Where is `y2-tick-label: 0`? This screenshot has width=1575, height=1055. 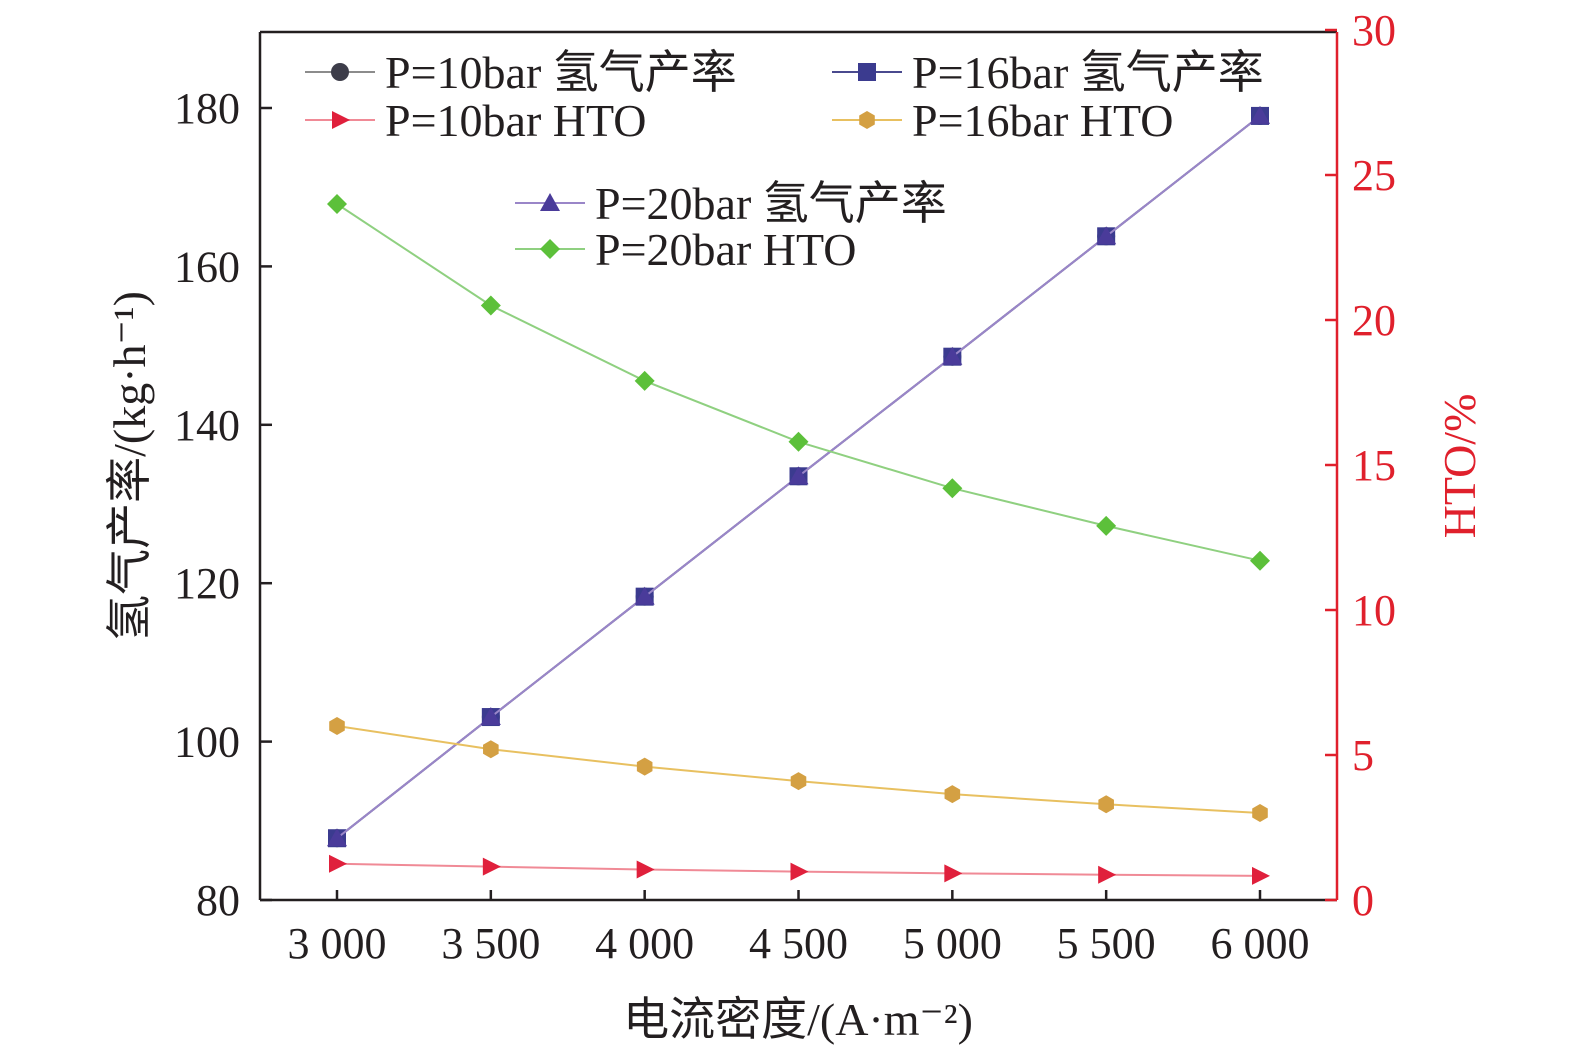 y2-tick-label: 0 is located at coordinates (1363, 900).